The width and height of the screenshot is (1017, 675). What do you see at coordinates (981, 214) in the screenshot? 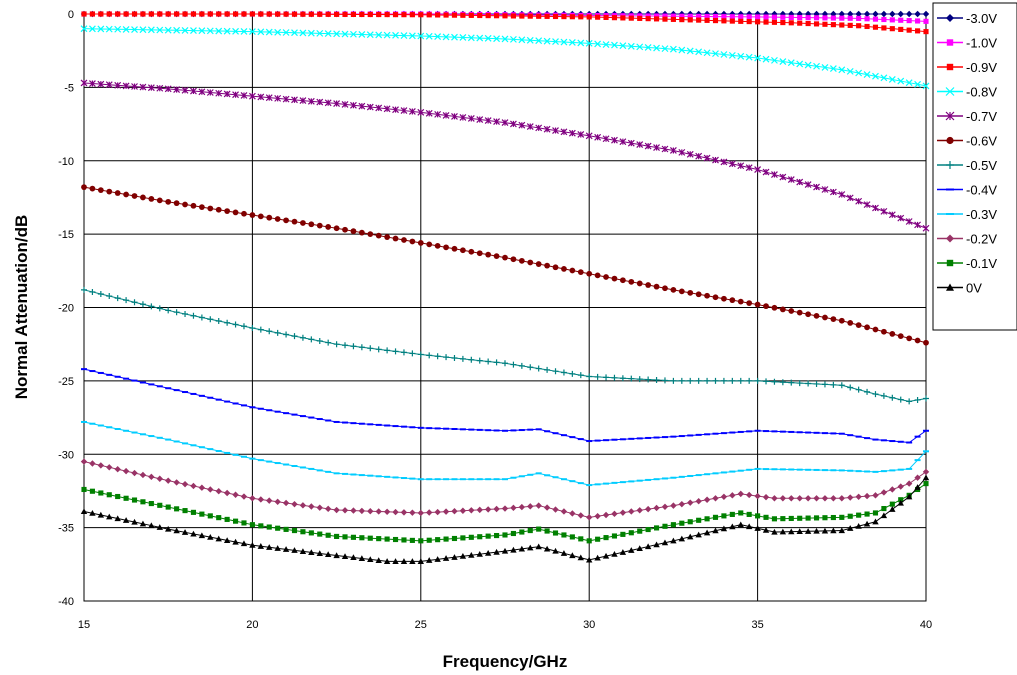
I see `legend-label: -0.3V` at bounding box center [981, 214].